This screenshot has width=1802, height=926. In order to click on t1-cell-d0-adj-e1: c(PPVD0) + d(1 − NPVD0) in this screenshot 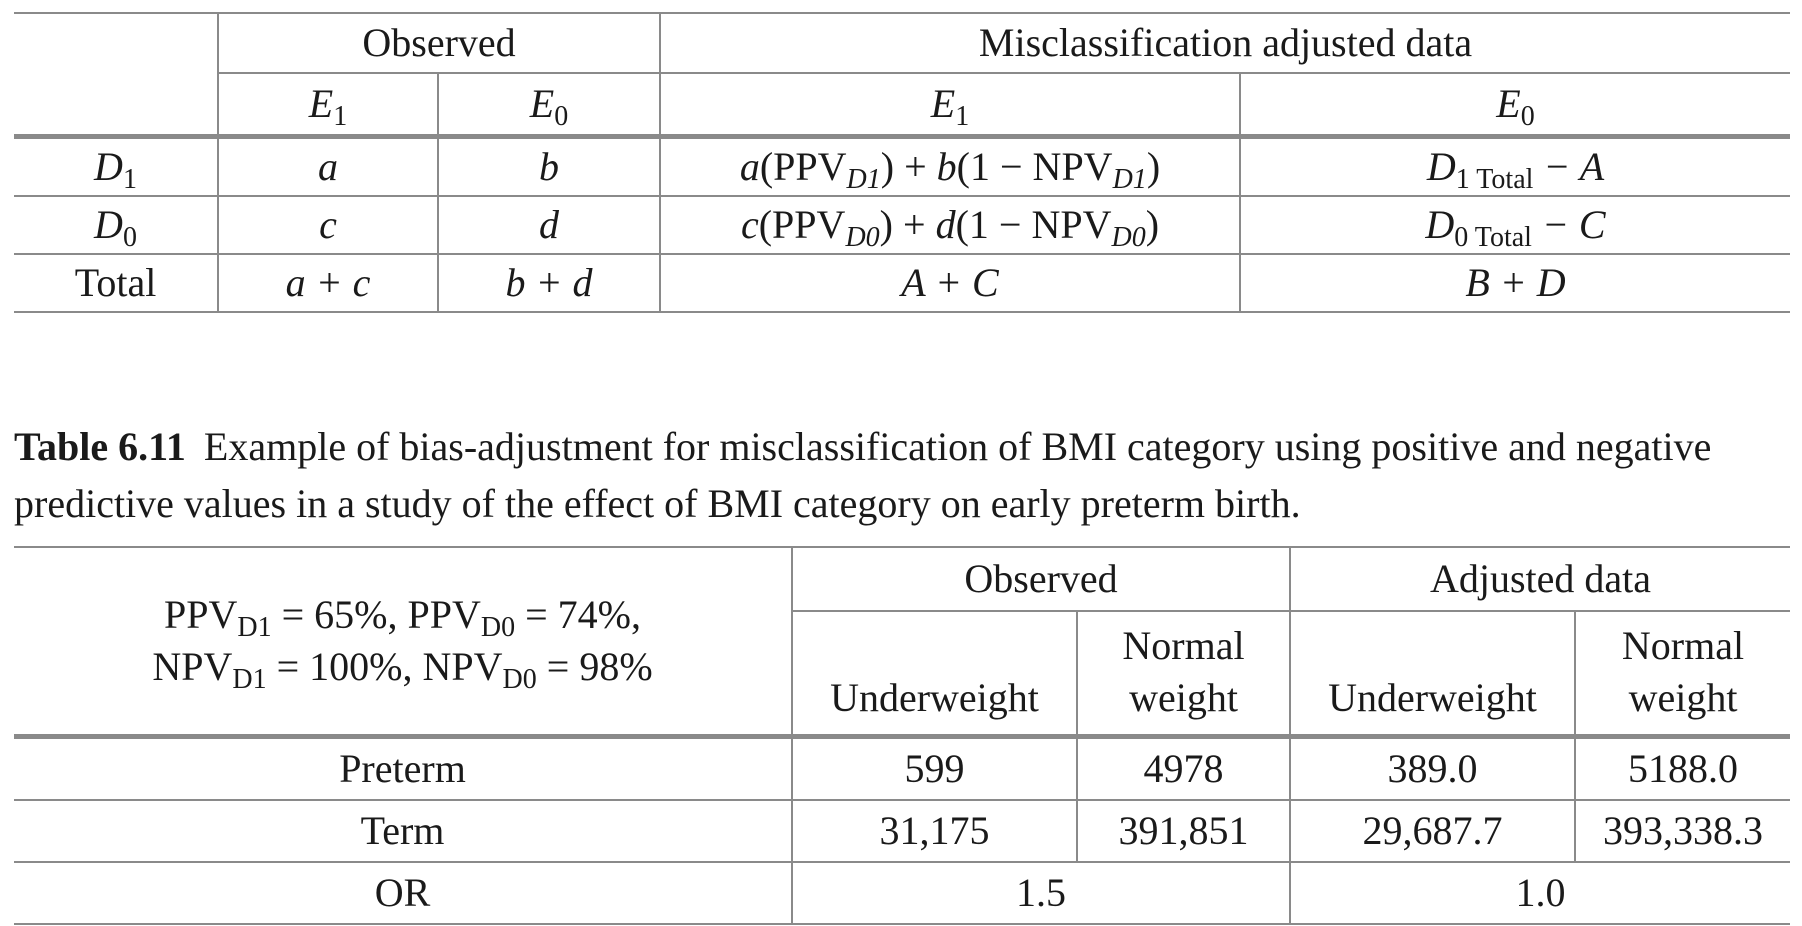, I will do `click(949, 225)`.